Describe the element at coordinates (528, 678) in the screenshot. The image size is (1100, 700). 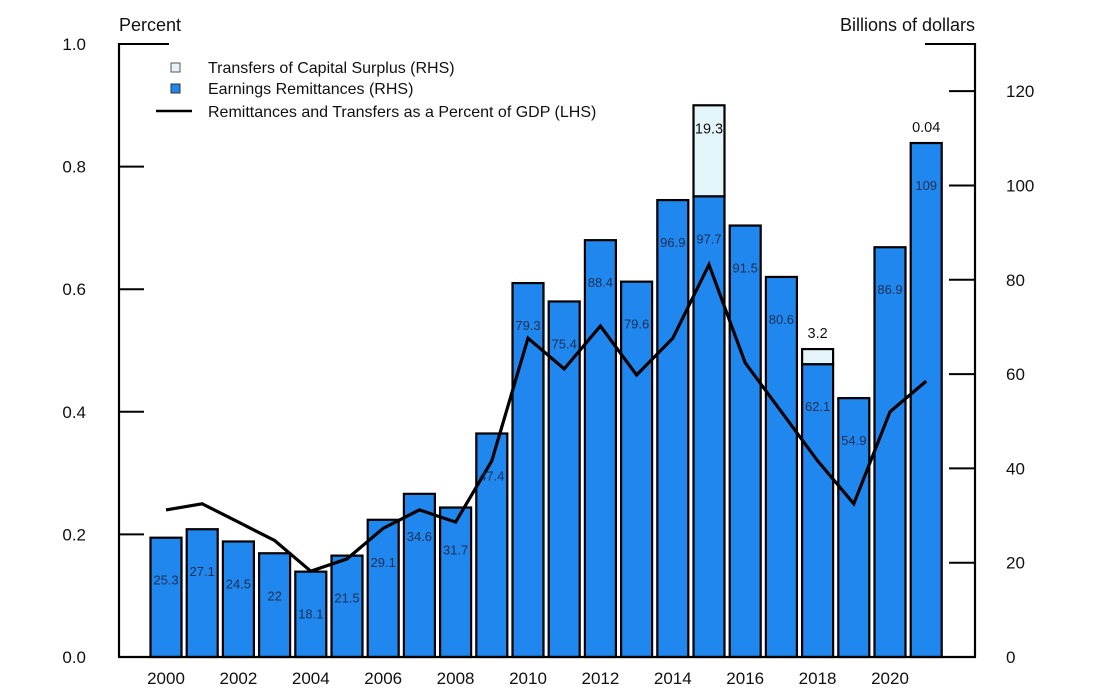
I see `x-tick-label-2010: 2010` at that location.